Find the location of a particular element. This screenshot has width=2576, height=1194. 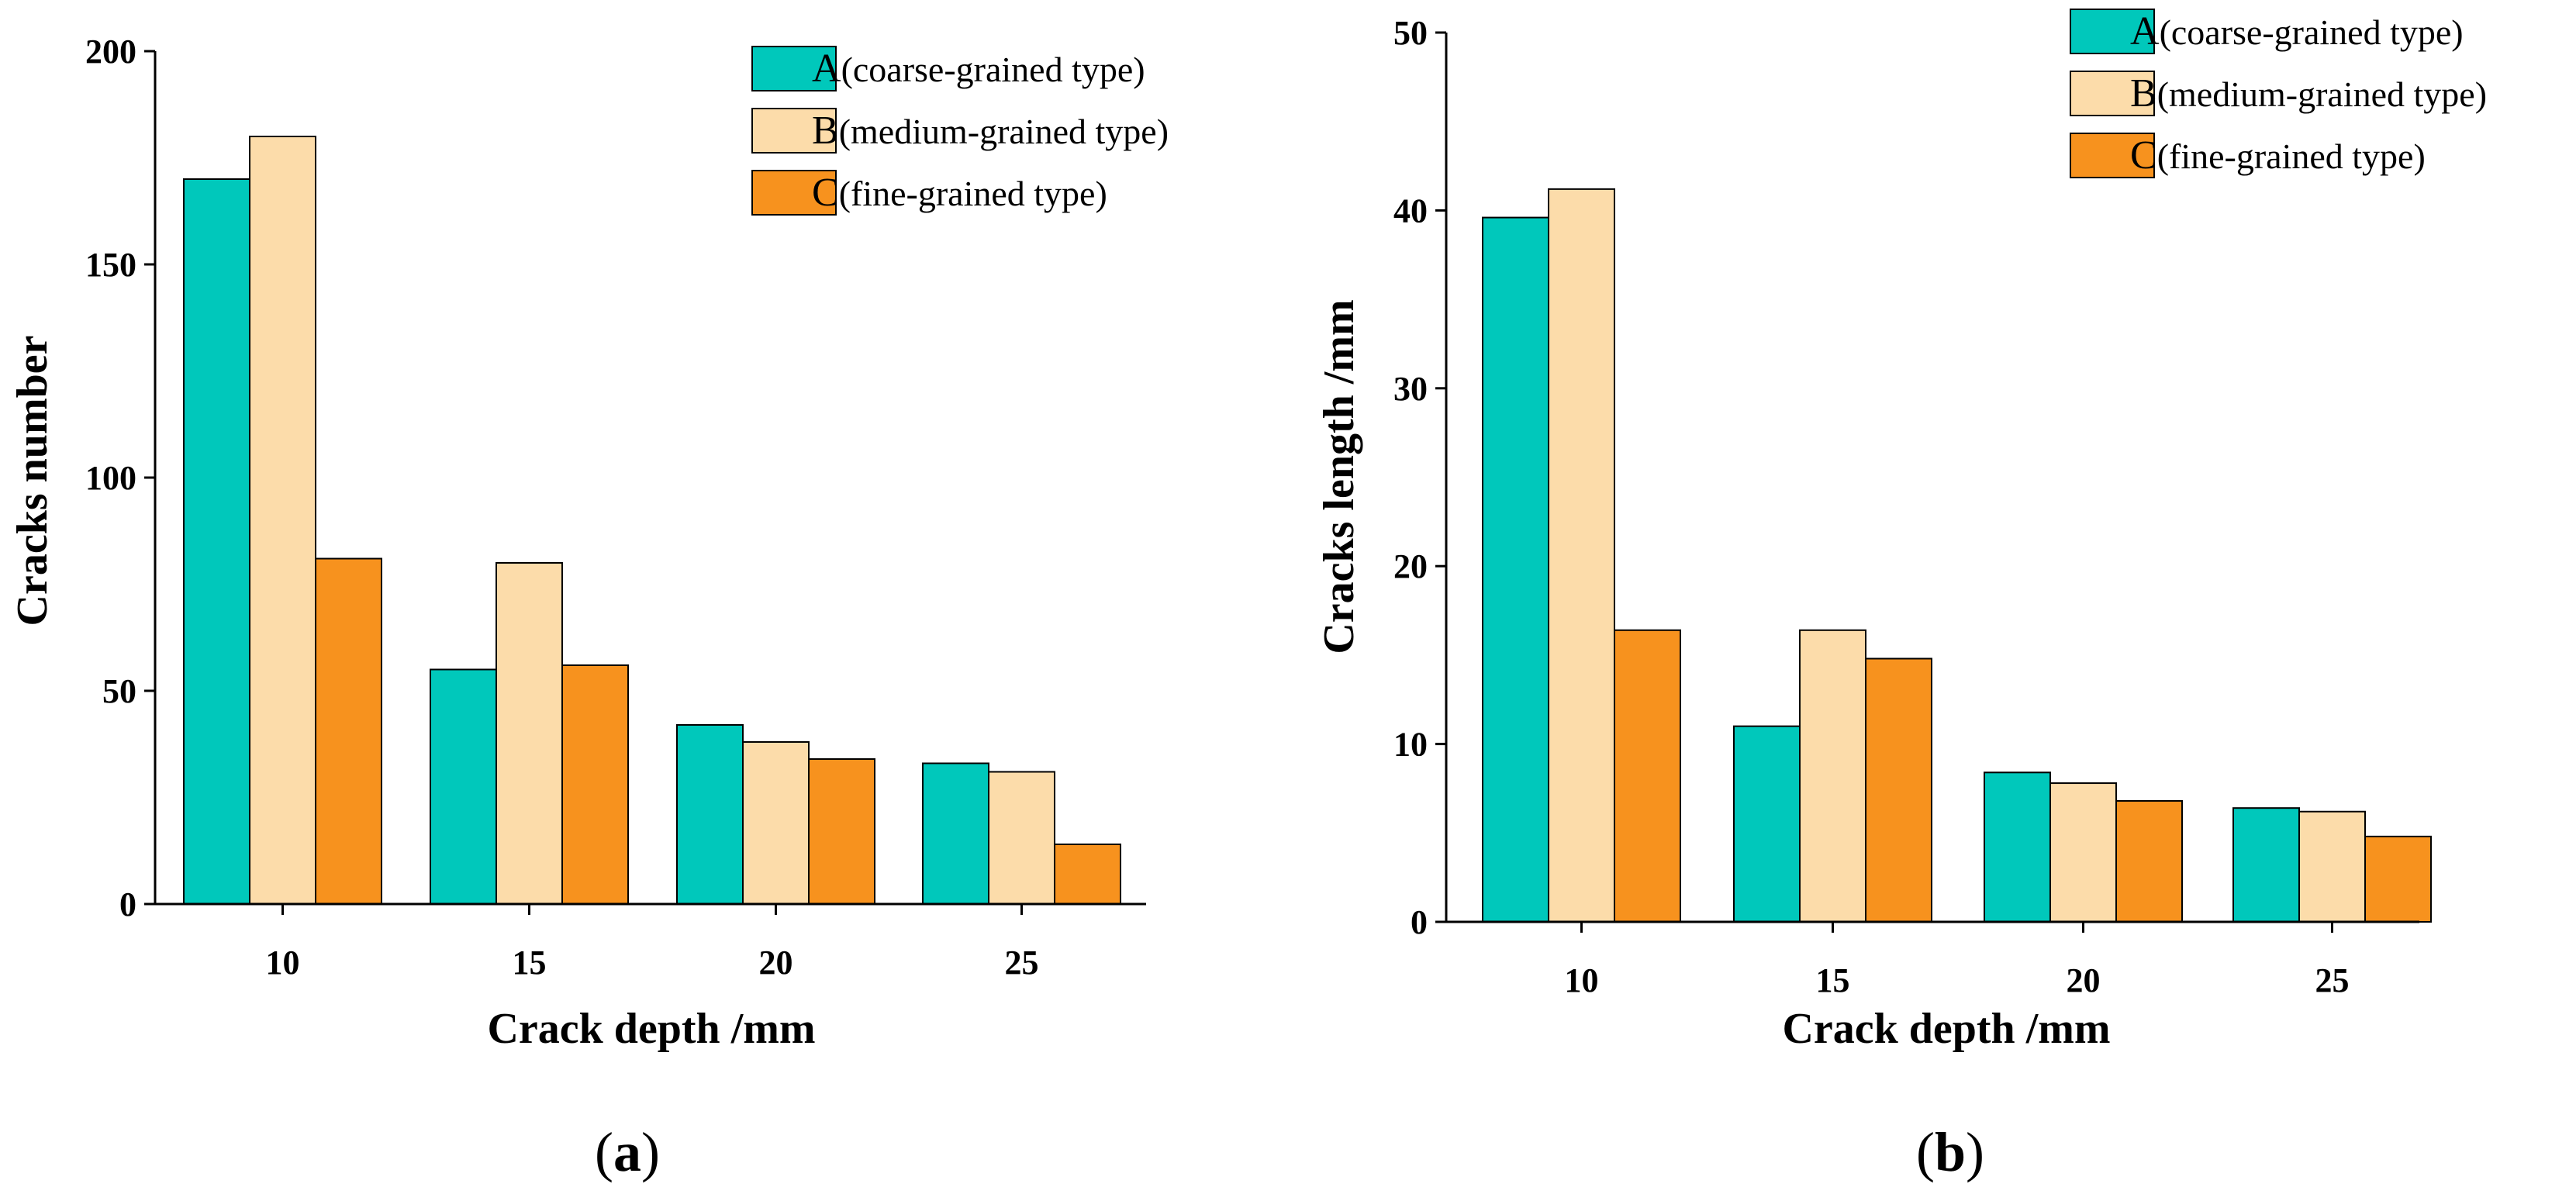

panel-label-letter: a is located at coordinates (627, 1152).